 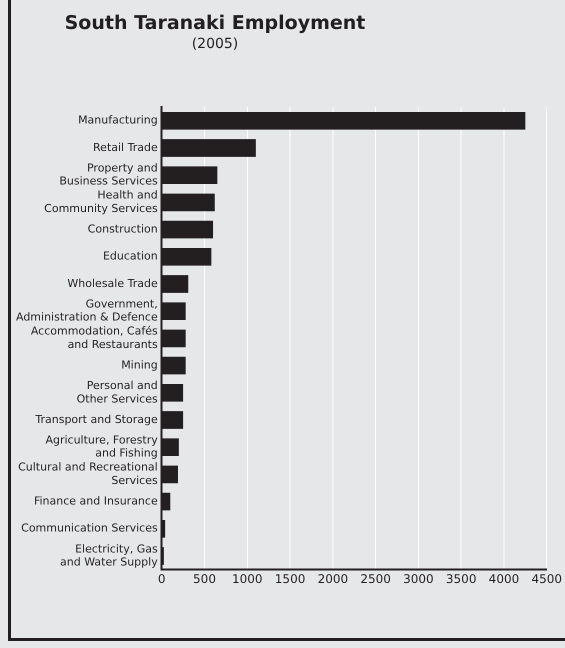 What do you see at coordinates (117, 392) in the screenshot?
I see `y-tick-label: Personal and Other Services` at bounding box center [117, 392].